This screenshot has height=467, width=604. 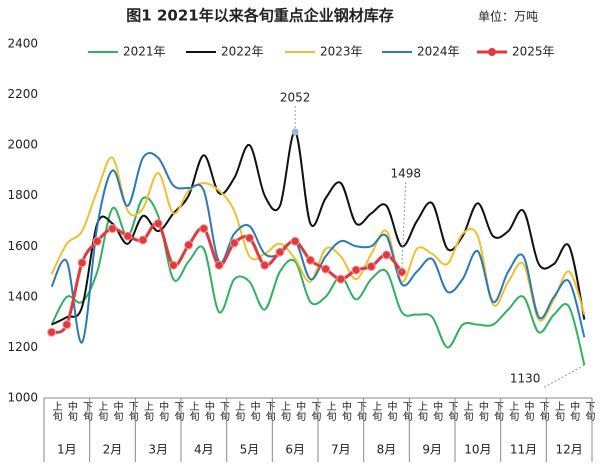 What do you see at coordinates (250, 450) in the screenshot?
I see `month-label: 5月` at bounding box center [250, 450].